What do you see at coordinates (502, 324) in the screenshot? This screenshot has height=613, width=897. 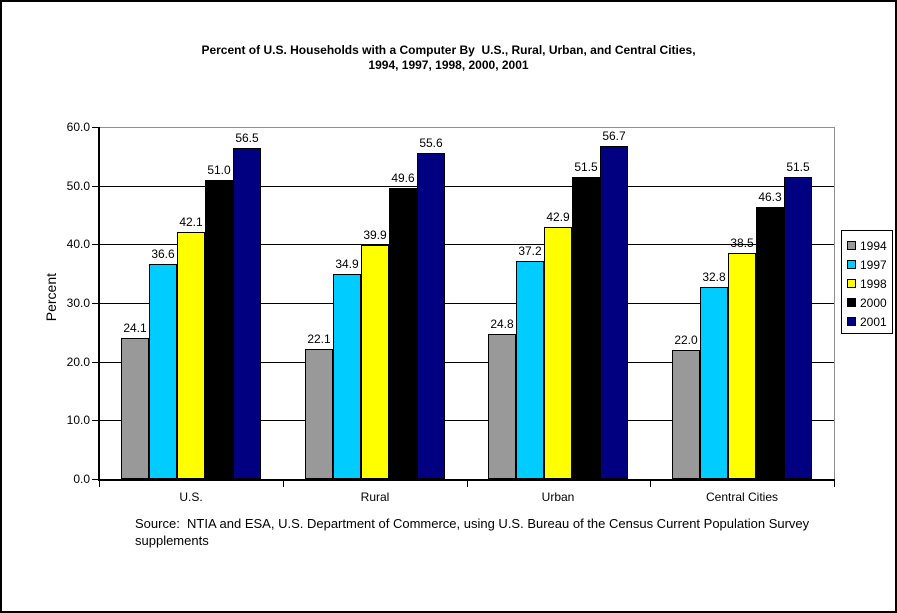 I see `bar-value-label: 24.8` at bounding box center [502, 324].